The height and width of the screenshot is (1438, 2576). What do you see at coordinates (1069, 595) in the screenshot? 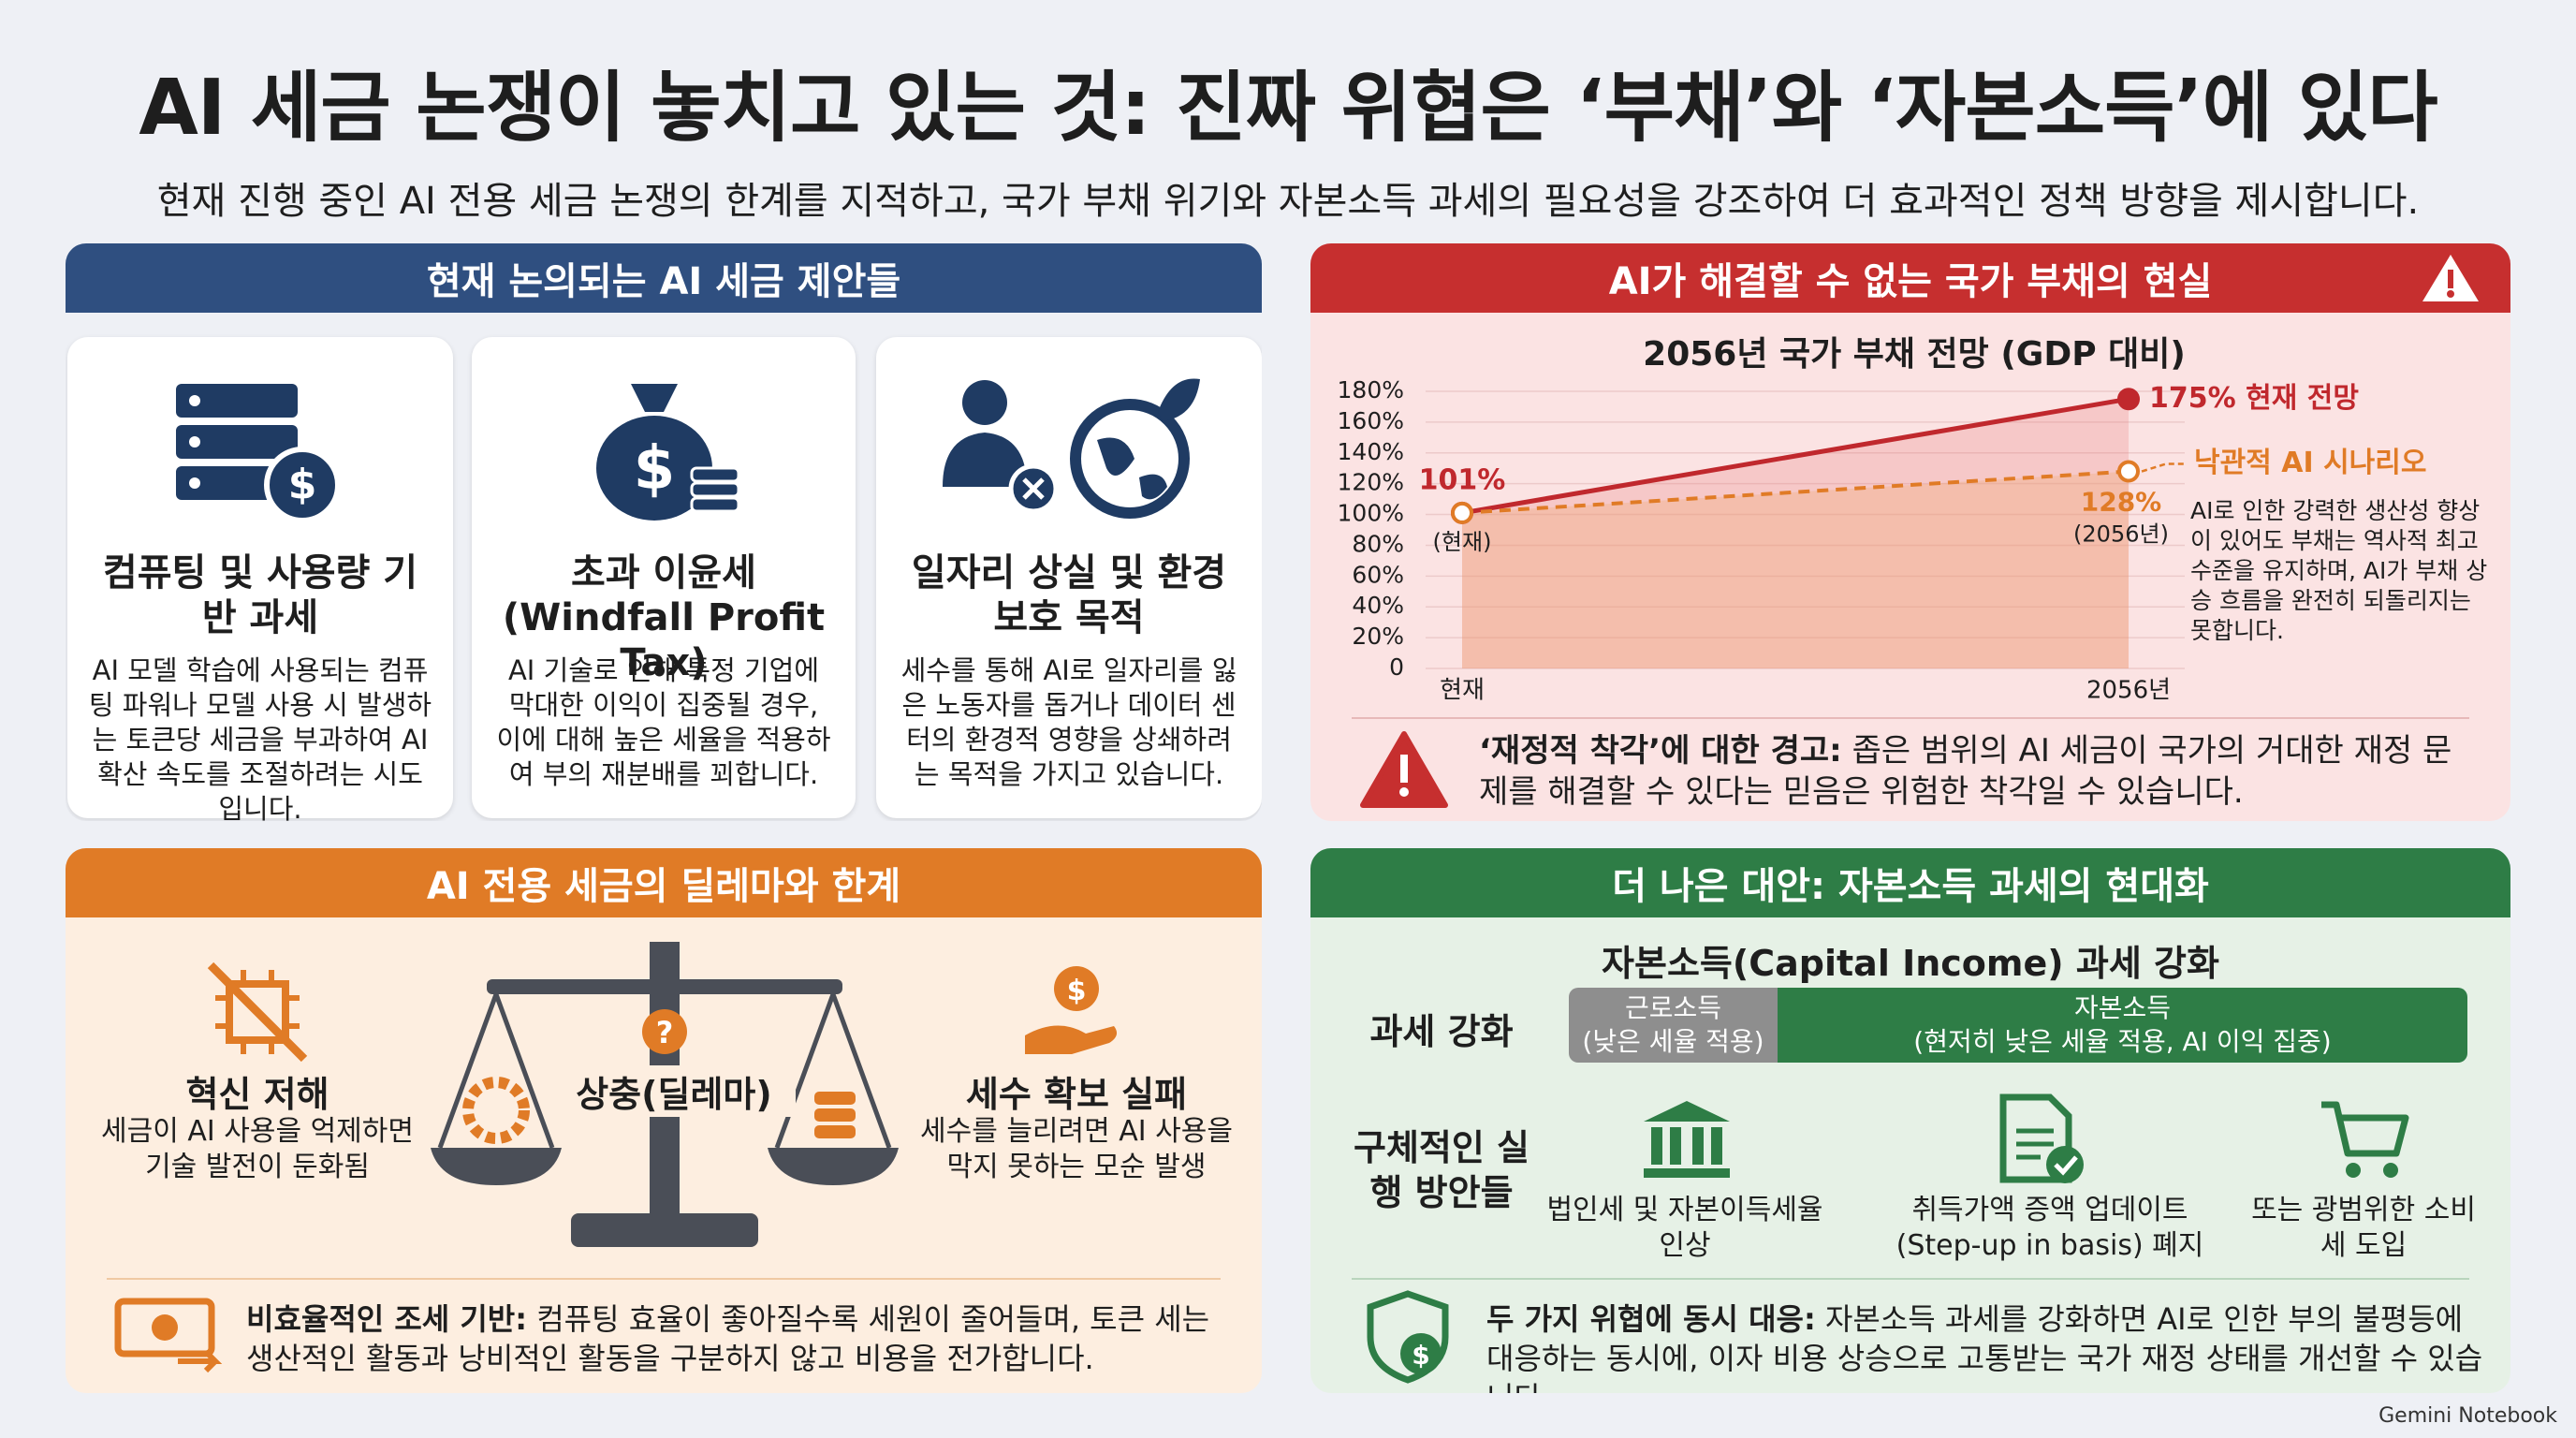
I see `card-title: 일자리 상실 및 환경 보호 목적` at bounding box center [1069, 595].